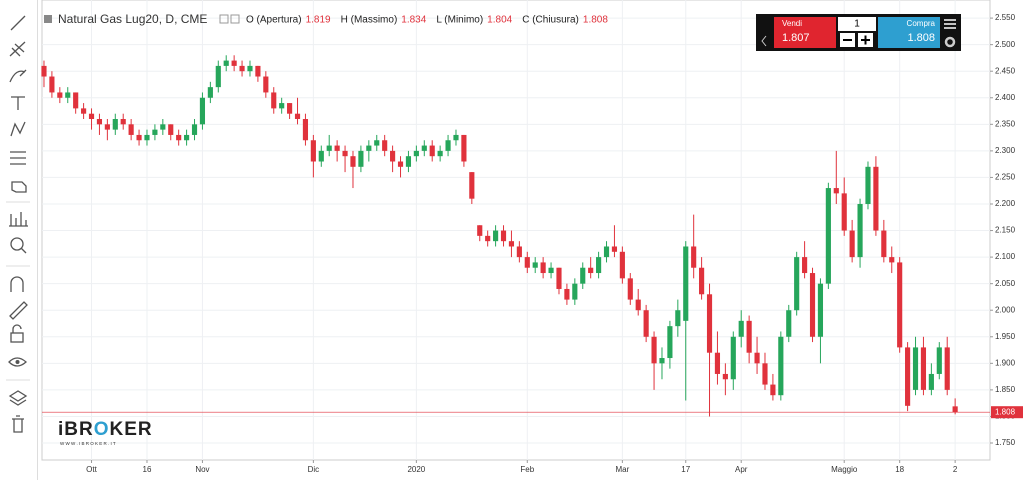 This screenshot has width=1024, height=480. I want to click on tool-hand, so click(19, 187).